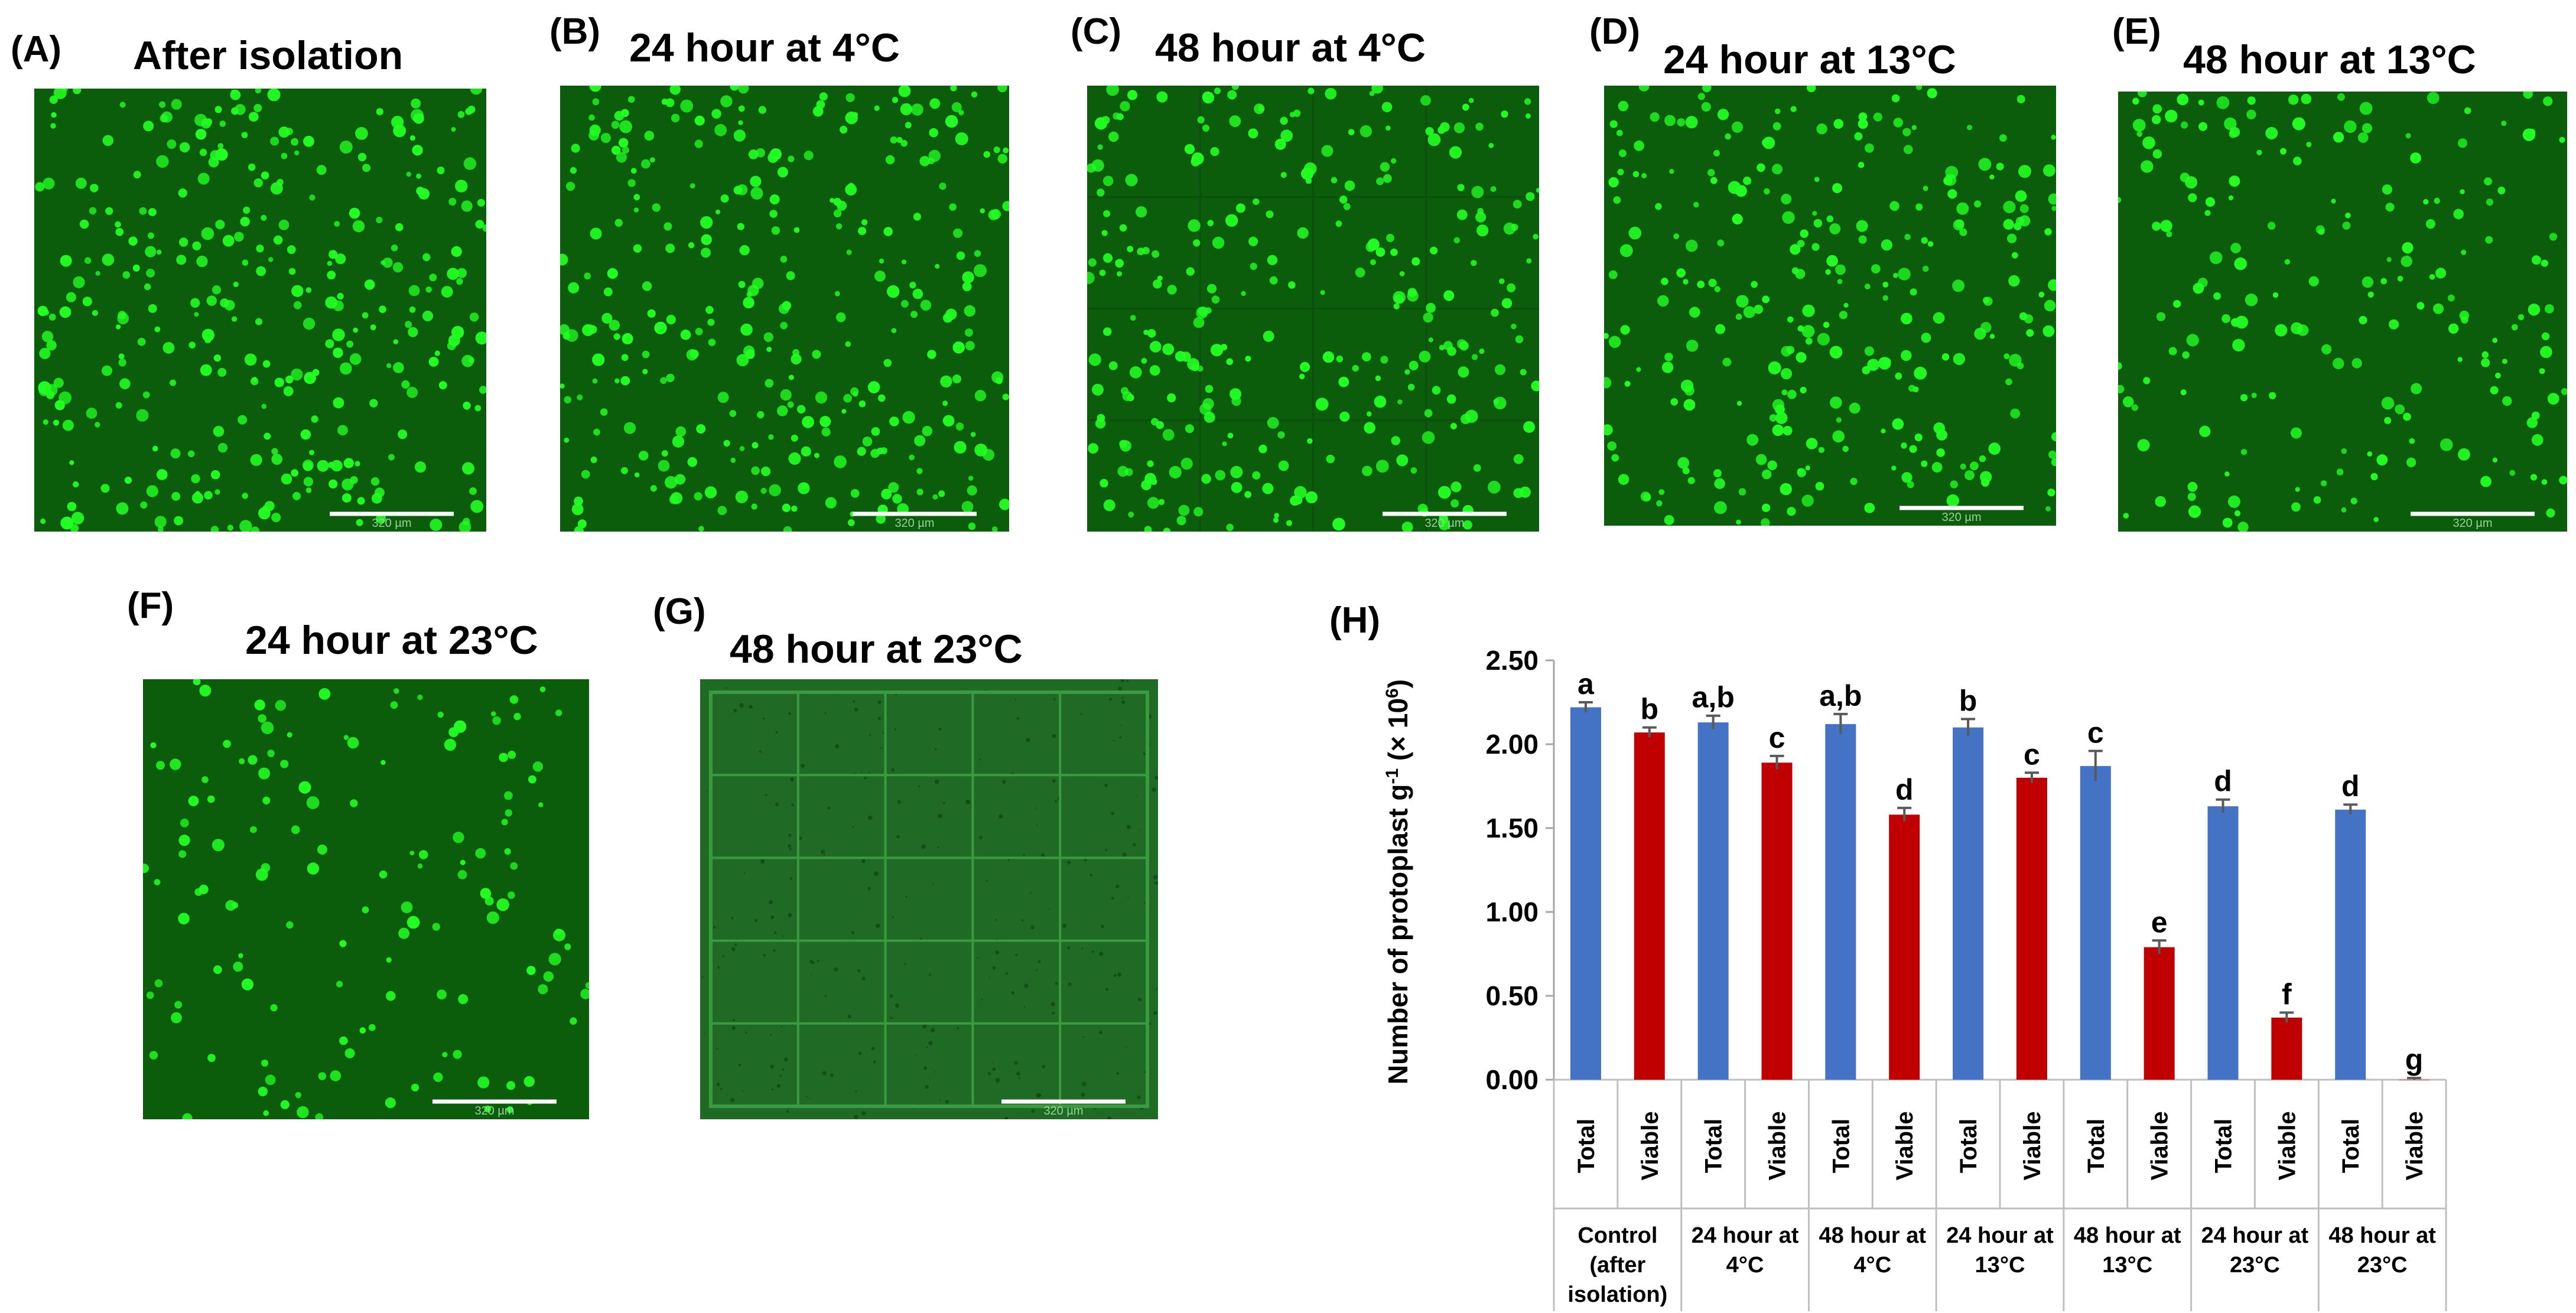  I want to click on y-tick-label: 2.00, so click(1512, 744).